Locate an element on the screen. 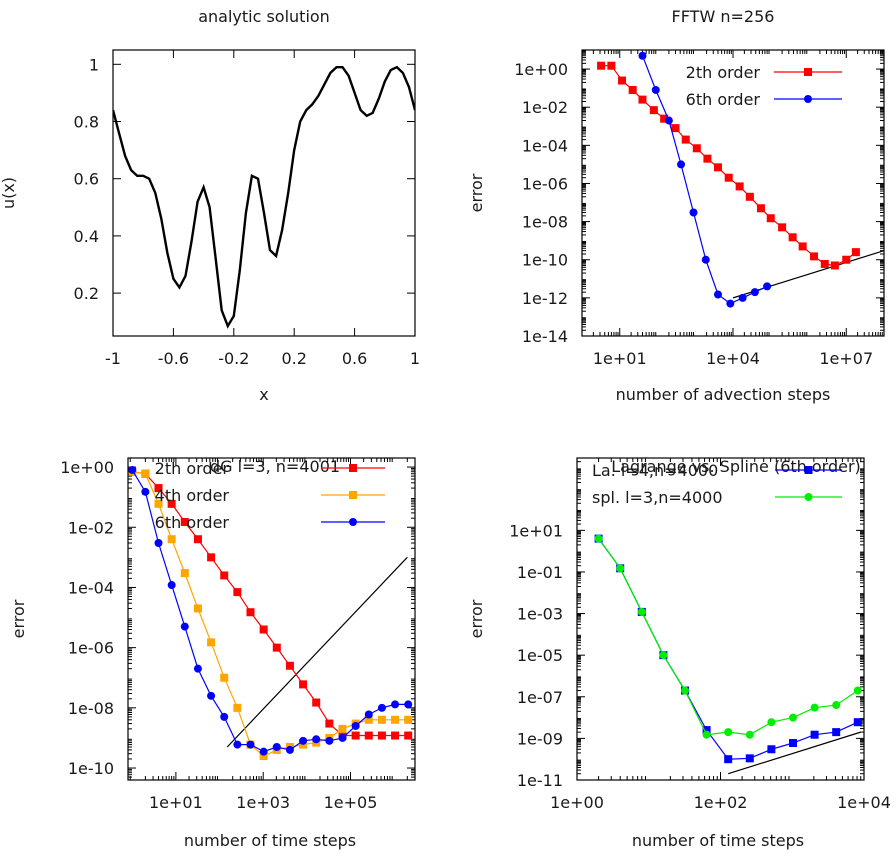 Image resolution: width=896 pixels, height=864 pixels. y-tick-label: 0.4 is located at coordinates (86, 236).